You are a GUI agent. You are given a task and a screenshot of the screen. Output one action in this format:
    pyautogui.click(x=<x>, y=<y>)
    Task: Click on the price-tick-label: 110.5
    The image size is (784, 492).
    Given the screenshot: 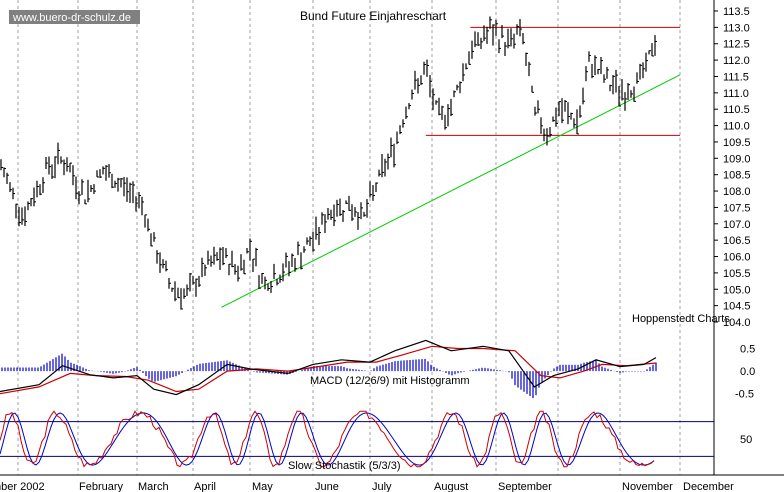 What is the action you would take?
    pyautogui.click(x=736, y=110)
    